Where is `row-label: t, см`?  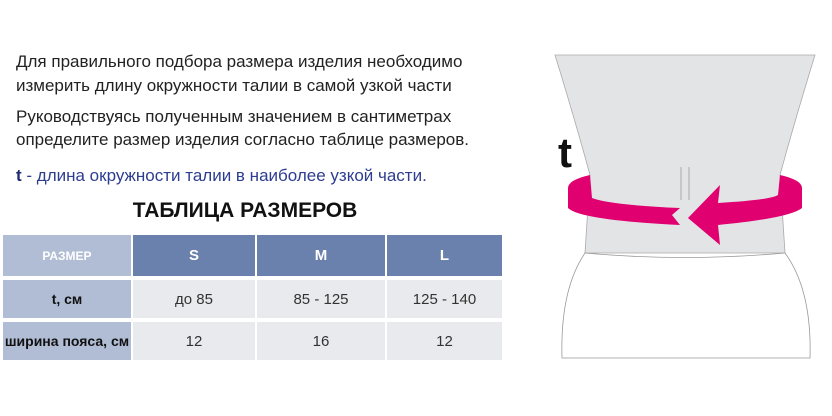
row-label: t, см is located at coordinates (67, 299).